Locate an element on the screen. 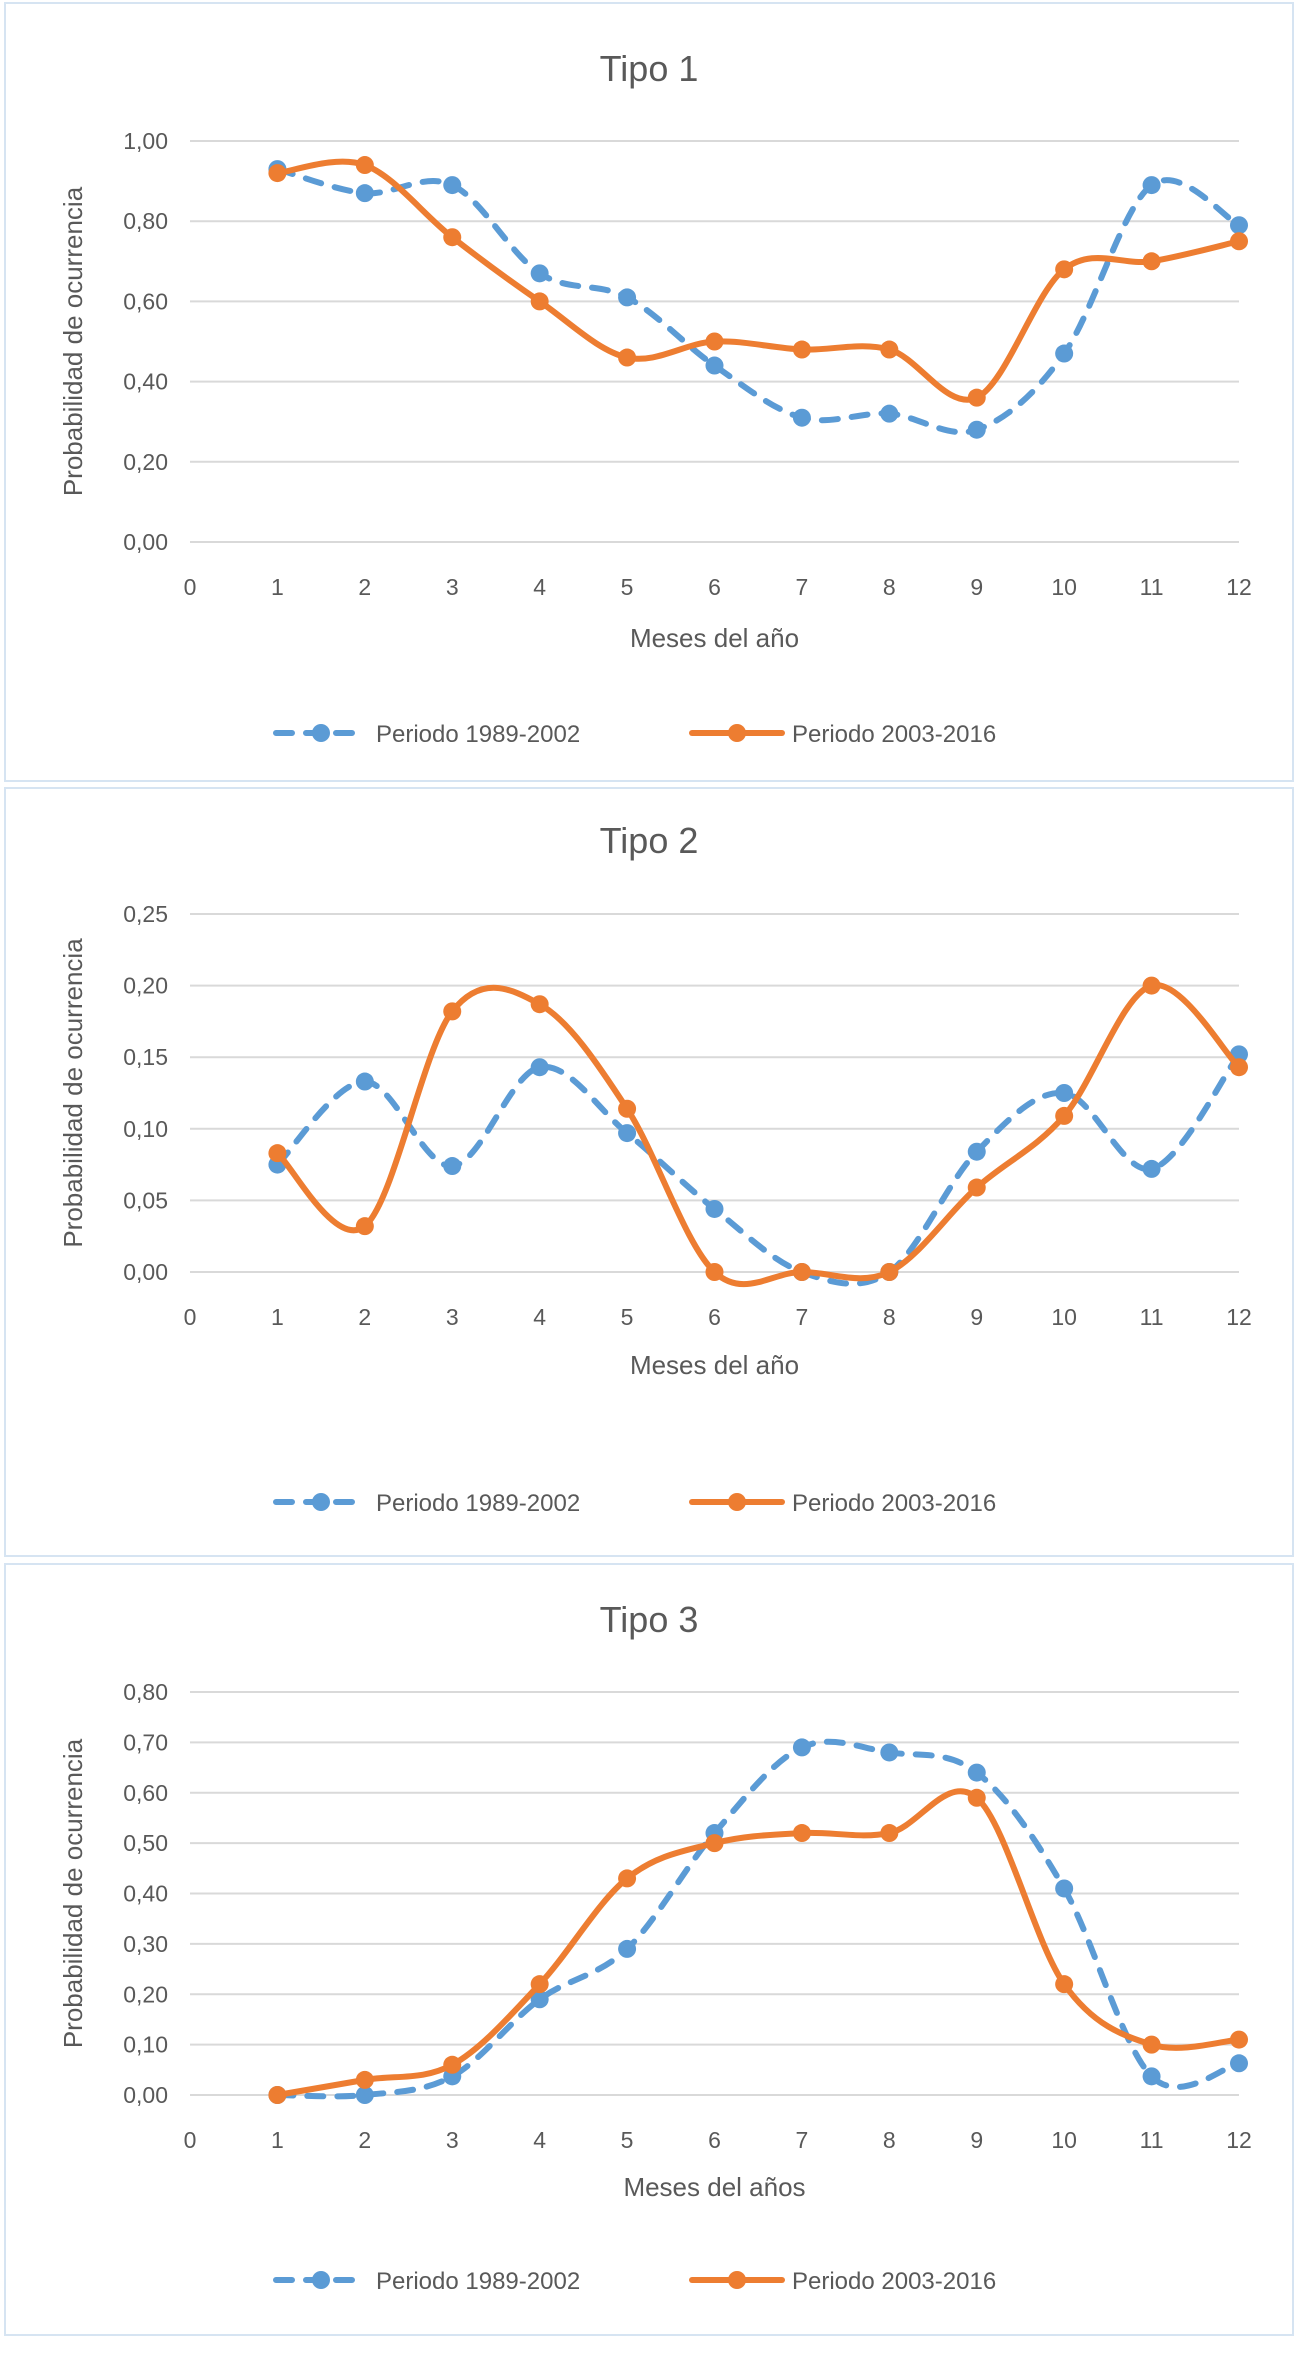  x-tick-label: 10 is located at coordinates (1064, 2140).